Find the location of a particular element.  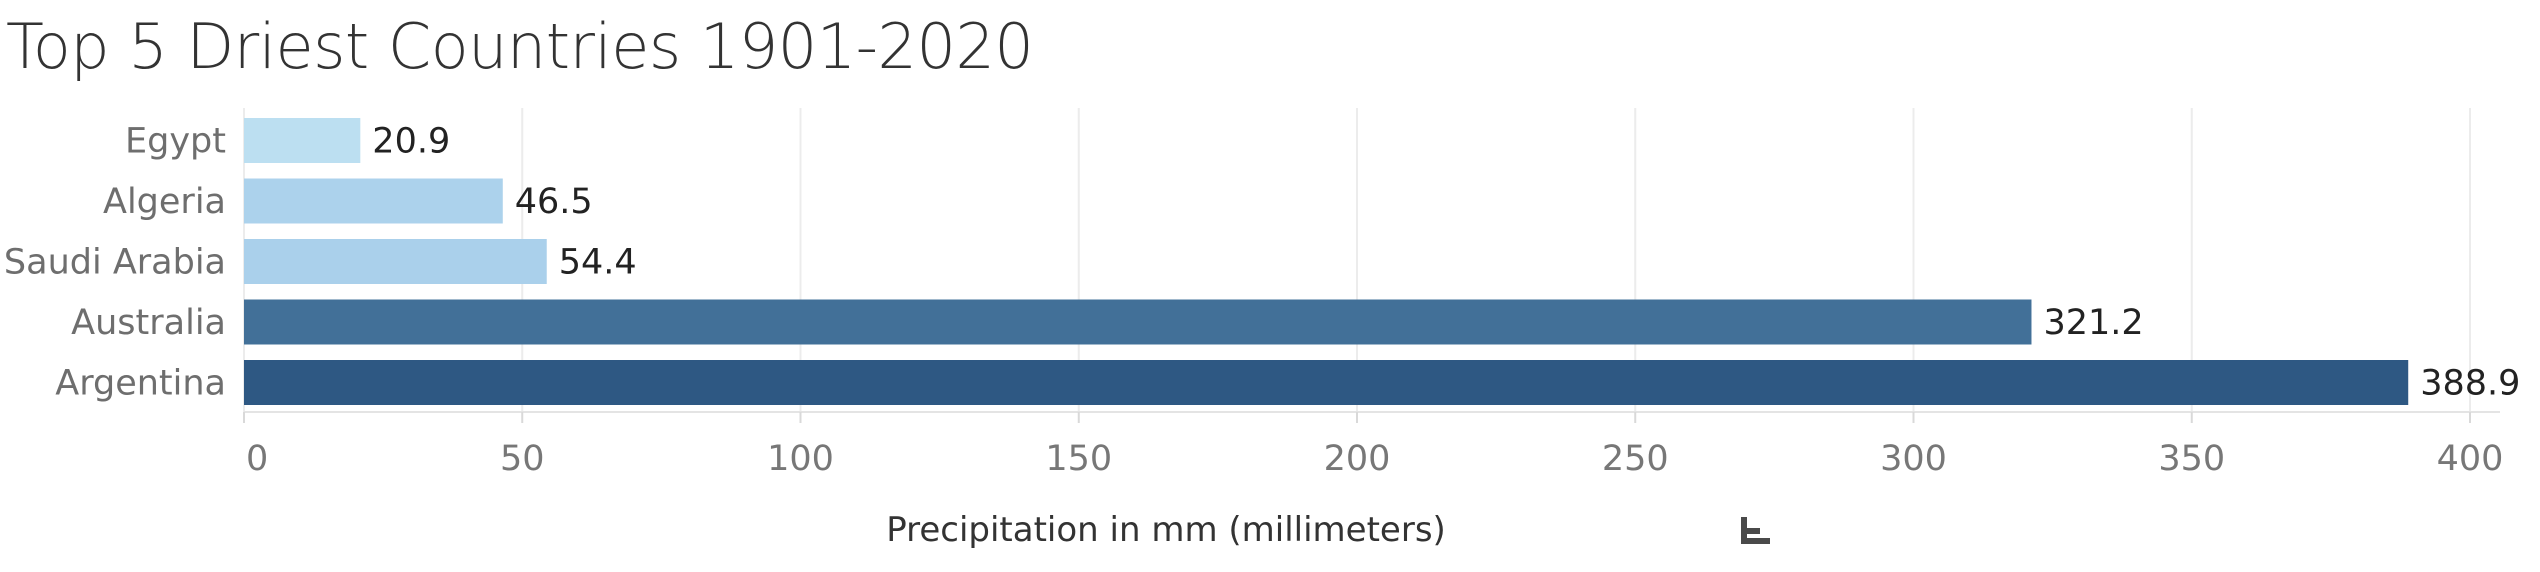

x-axis-title: Precipitation in mm (millimeters) is located at coordinates (1166, 530).